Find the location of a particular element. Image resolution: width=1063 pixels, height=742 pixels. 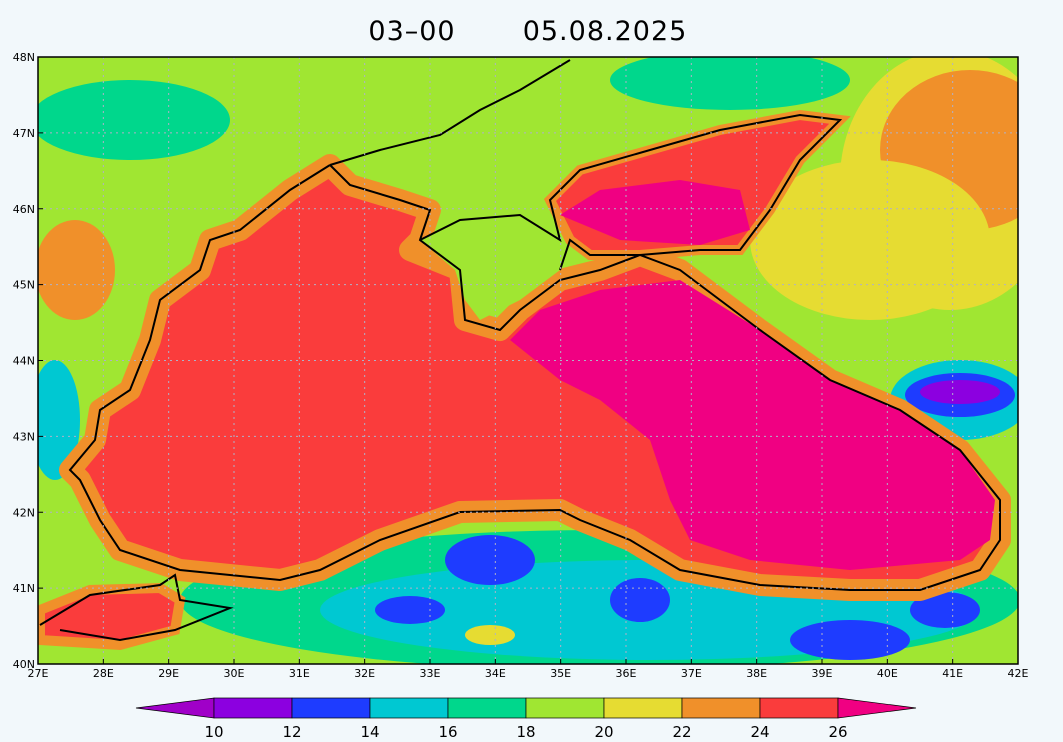

lon-label: 40E is located at coordinates (887, 673).